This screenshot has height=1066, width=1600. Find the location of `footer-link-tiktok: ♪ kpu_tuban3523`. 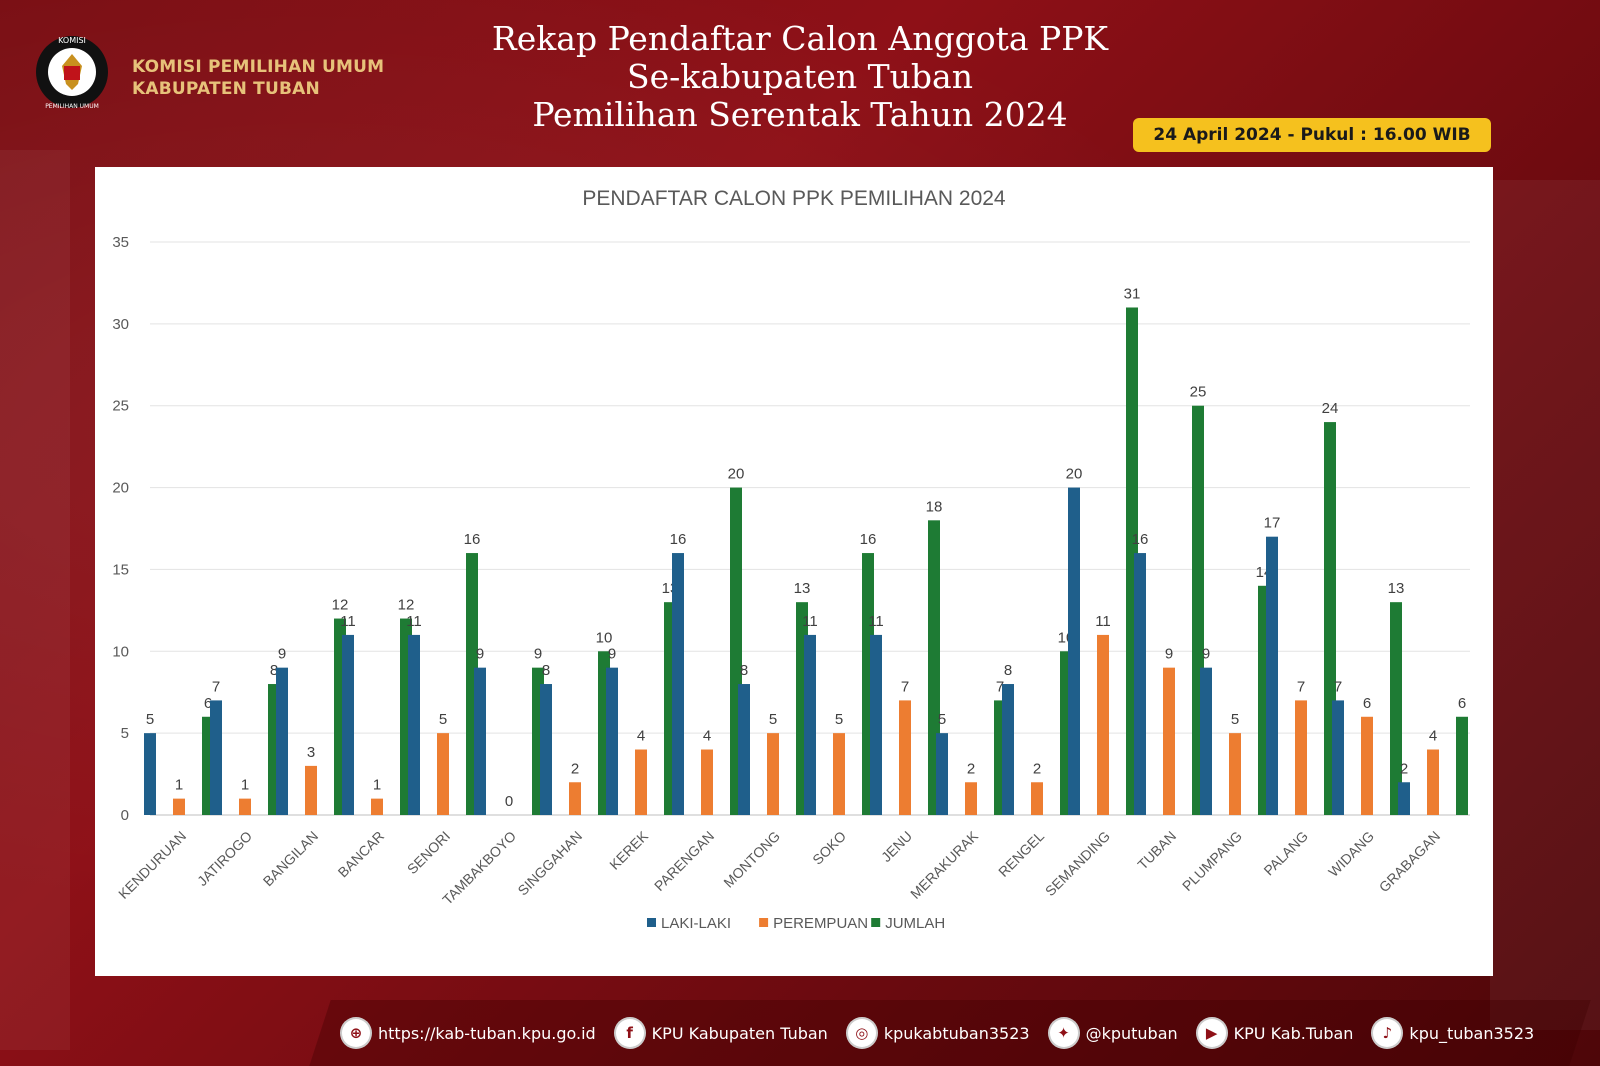

footer-link-tiktok: ♪ kpu_tuban3523 is located at coordinates (1452, 1033).